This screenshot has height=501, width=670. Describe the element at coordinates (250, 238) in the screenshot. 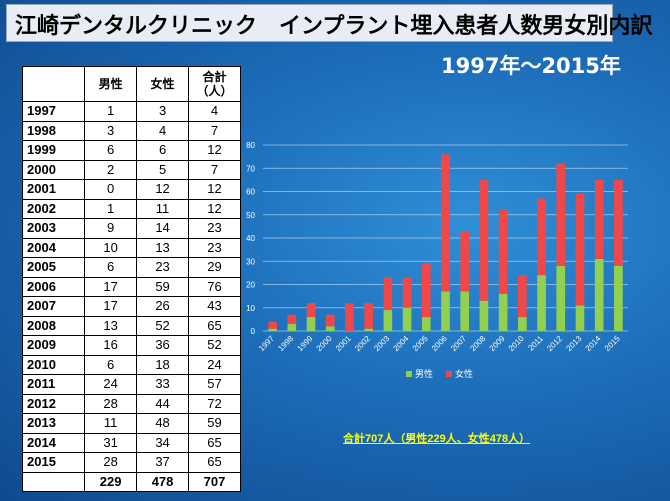

I see `y-tick-label: 40` at that location.